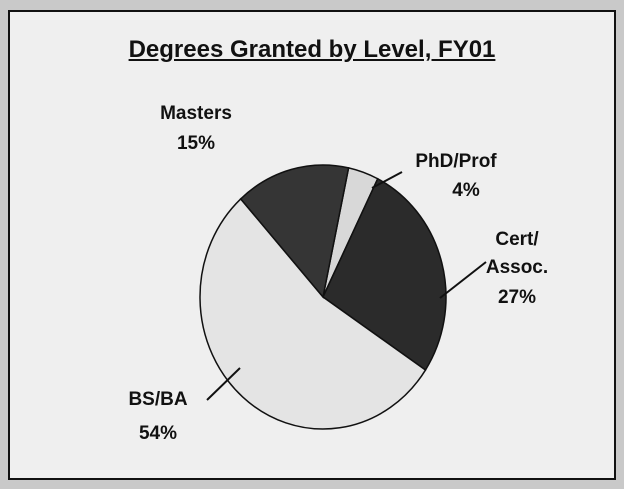  What do you see at coordinates (517, 253) in the screenshot?
I see `slice-label: Cert/ Assoc.` at bounding box center [517, 253].